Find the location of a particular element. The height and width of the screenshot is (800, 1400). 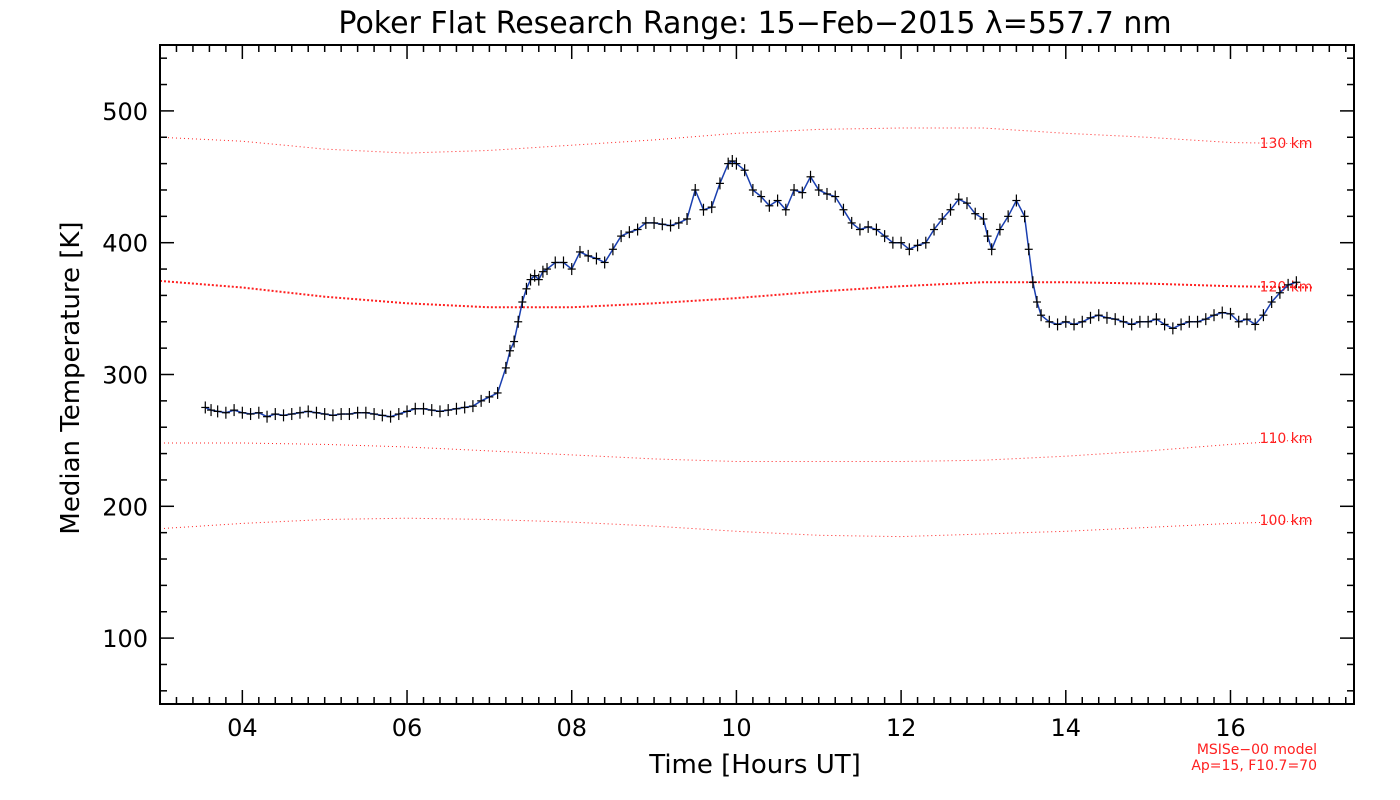

y-tick-label: 300 is located at coordinates (125, 376).